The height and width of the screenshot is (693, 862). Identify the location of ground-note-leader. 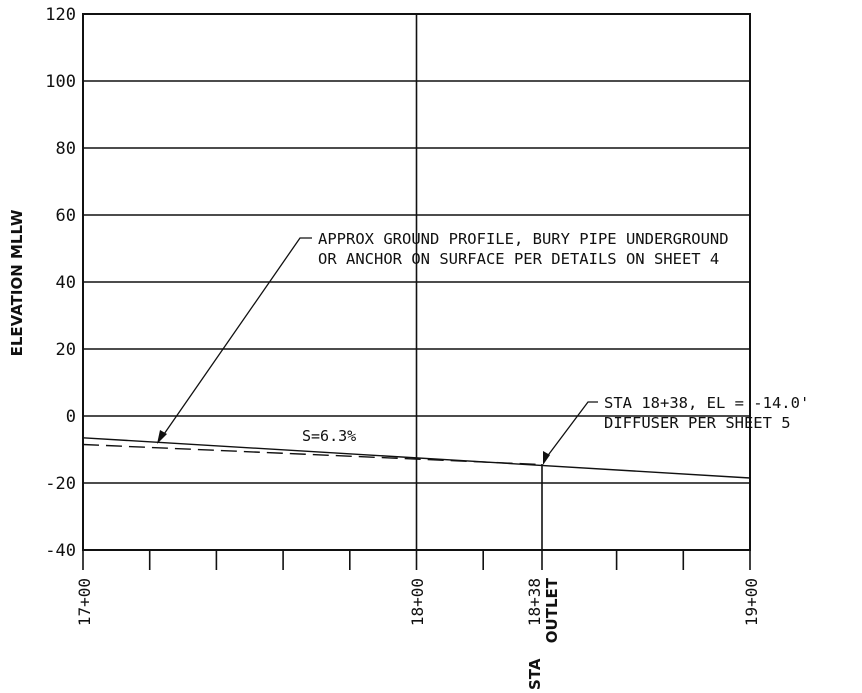
(236, 337).